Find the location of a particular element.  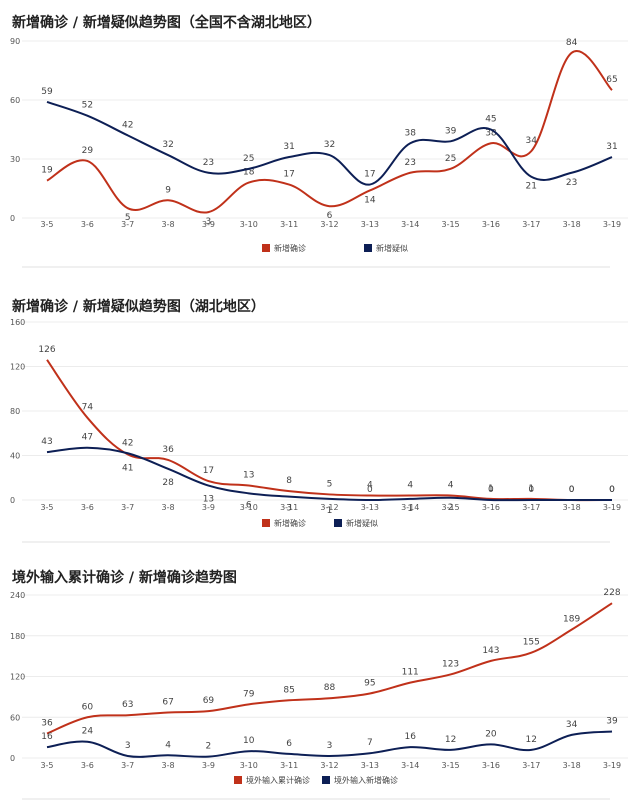

data-label: 17 is located at coordinates (288, 175).